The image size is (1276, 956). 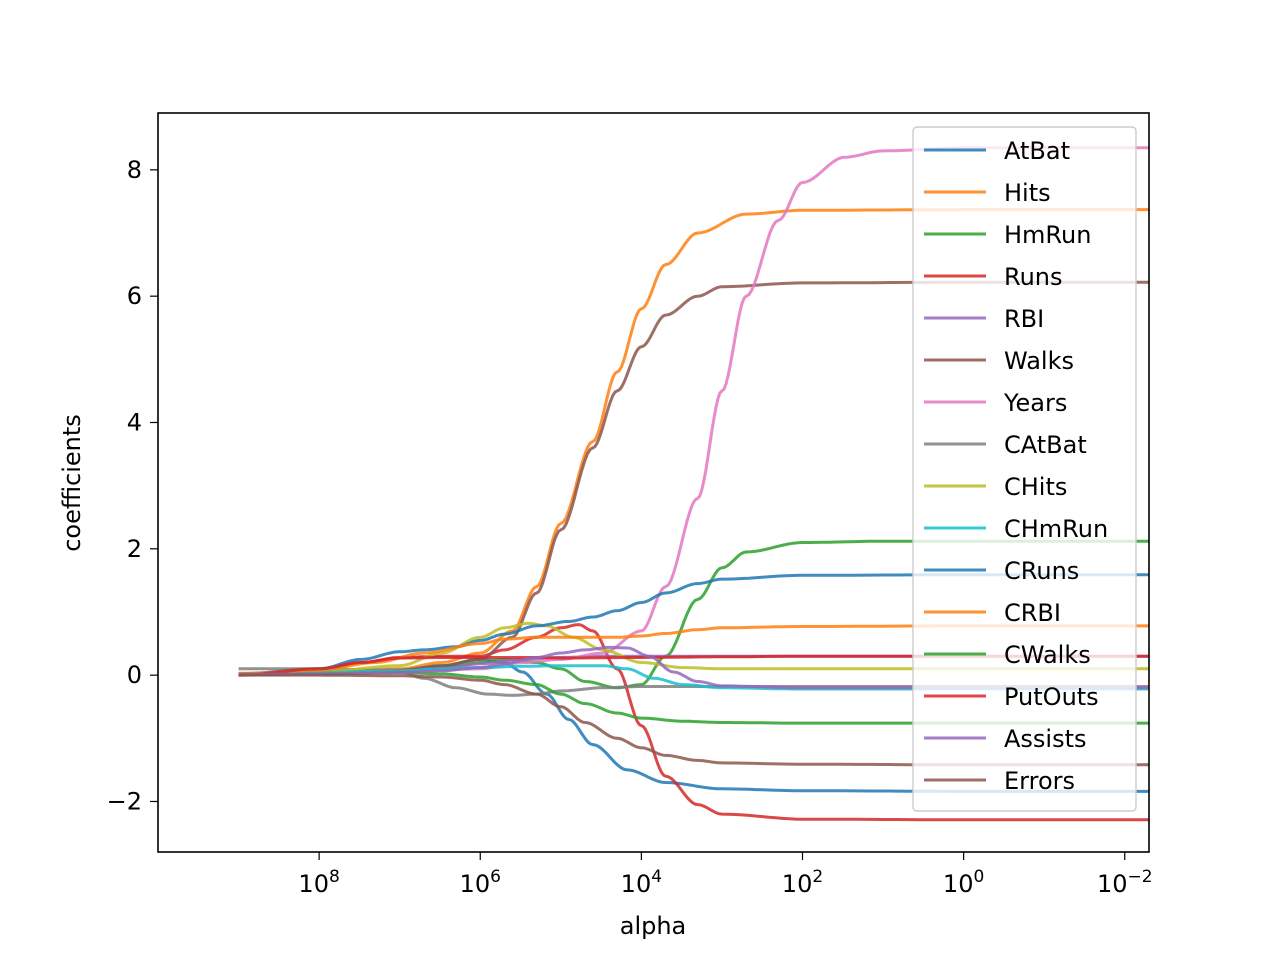 What do you see at coordinates (132, 485) in the screenshot?
I see `y-axis: −2 0 2 4 6 8` at bounding box center [132, 485].